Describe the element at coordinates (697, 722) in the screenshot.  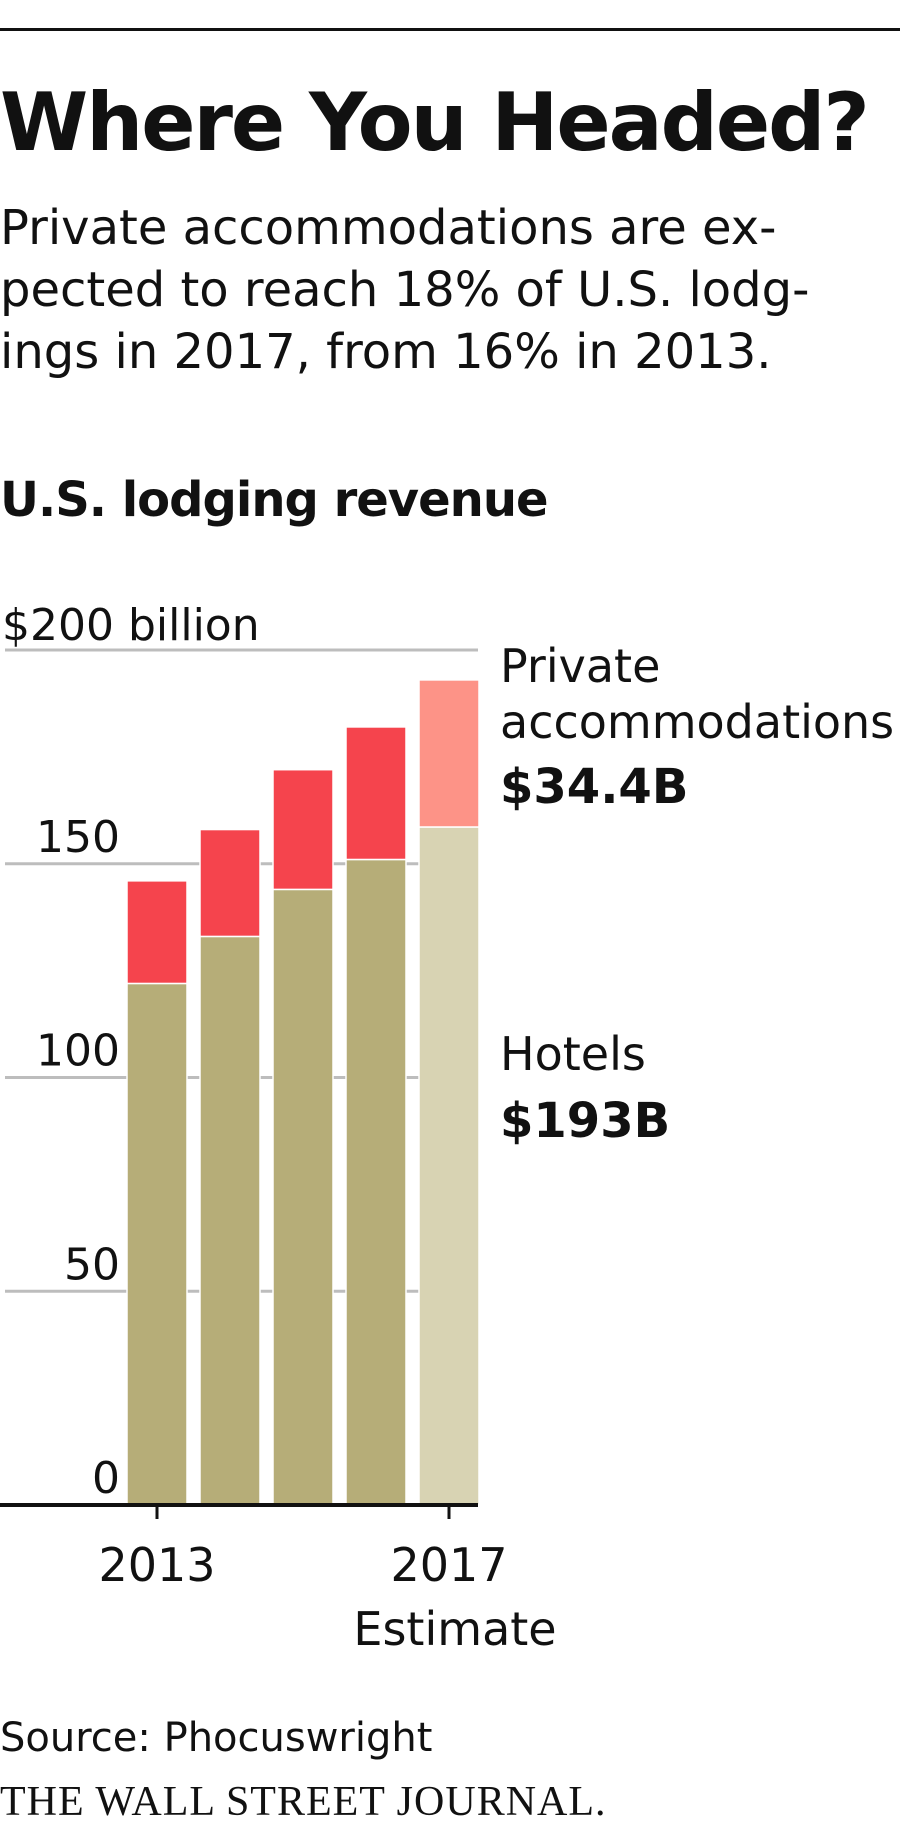
I see `legend-private-label: accommodations` at that location.